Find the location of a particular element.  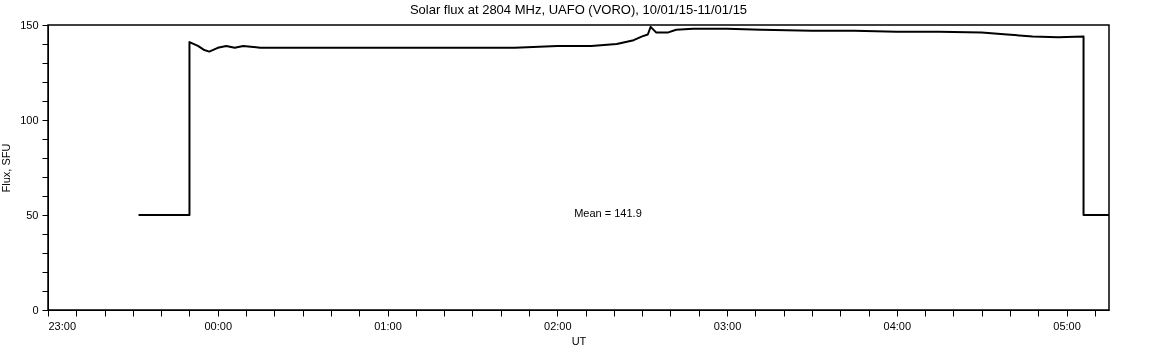

chart-title: Solar flux at 2804 MHz, UAFO (VORO), 10/01/15-11/01/15 is located at coordinates (578, 9).